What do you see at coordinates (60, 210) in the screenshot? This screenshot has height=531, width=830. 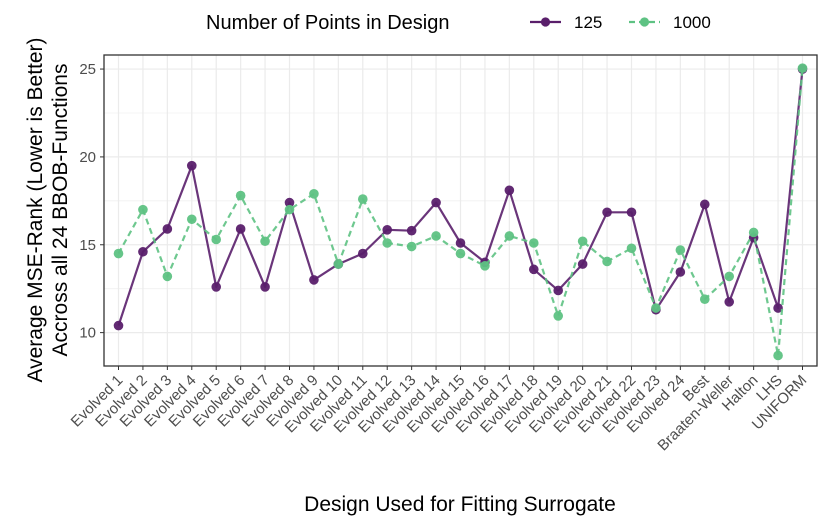 I see `y-axis-title-line-2: Accross all 24 BBOB-Functions` at bounding box center [60, 210].